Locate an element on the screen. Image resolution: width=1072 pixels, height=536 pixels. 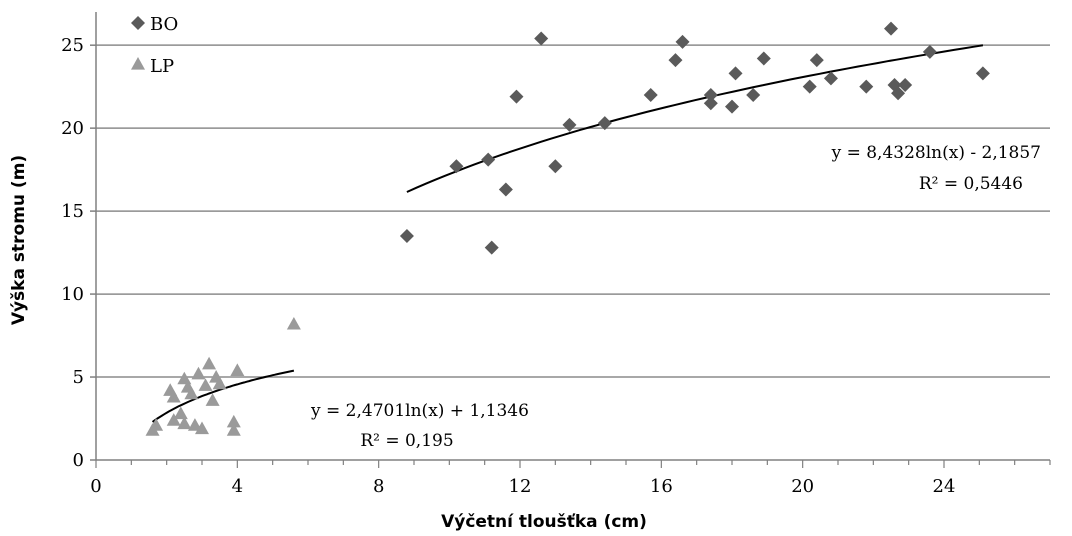
legend: BO LP is located at coordinates (154, 45).